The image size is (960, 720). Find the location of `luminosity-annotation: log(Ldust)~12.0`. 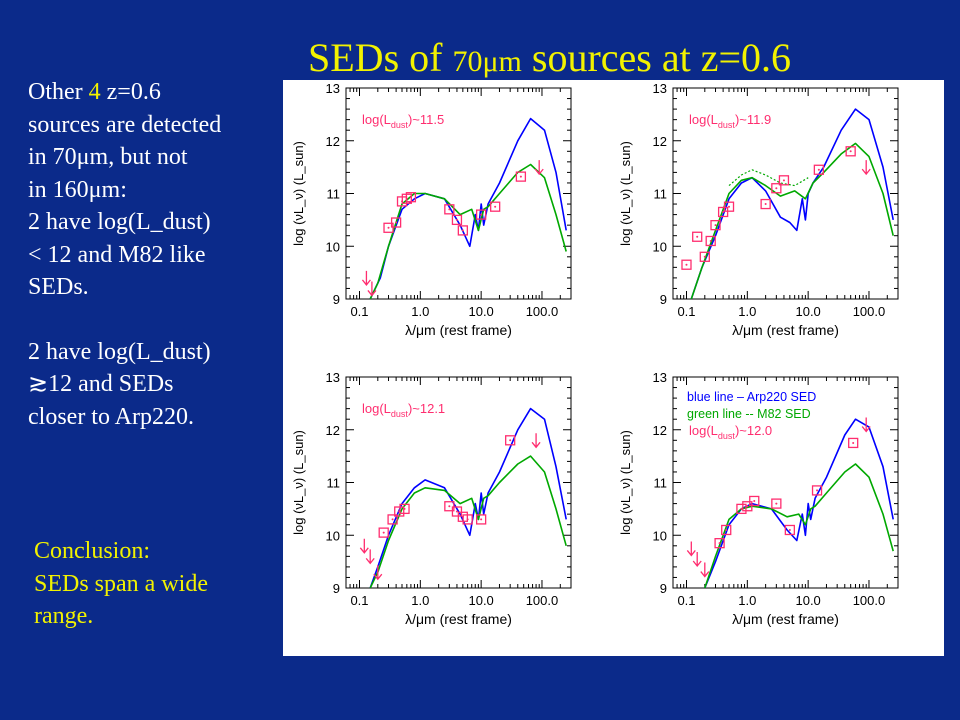

luminosity-annotation: log(Ldust)~12.0 is located at coordinates (730, 432).